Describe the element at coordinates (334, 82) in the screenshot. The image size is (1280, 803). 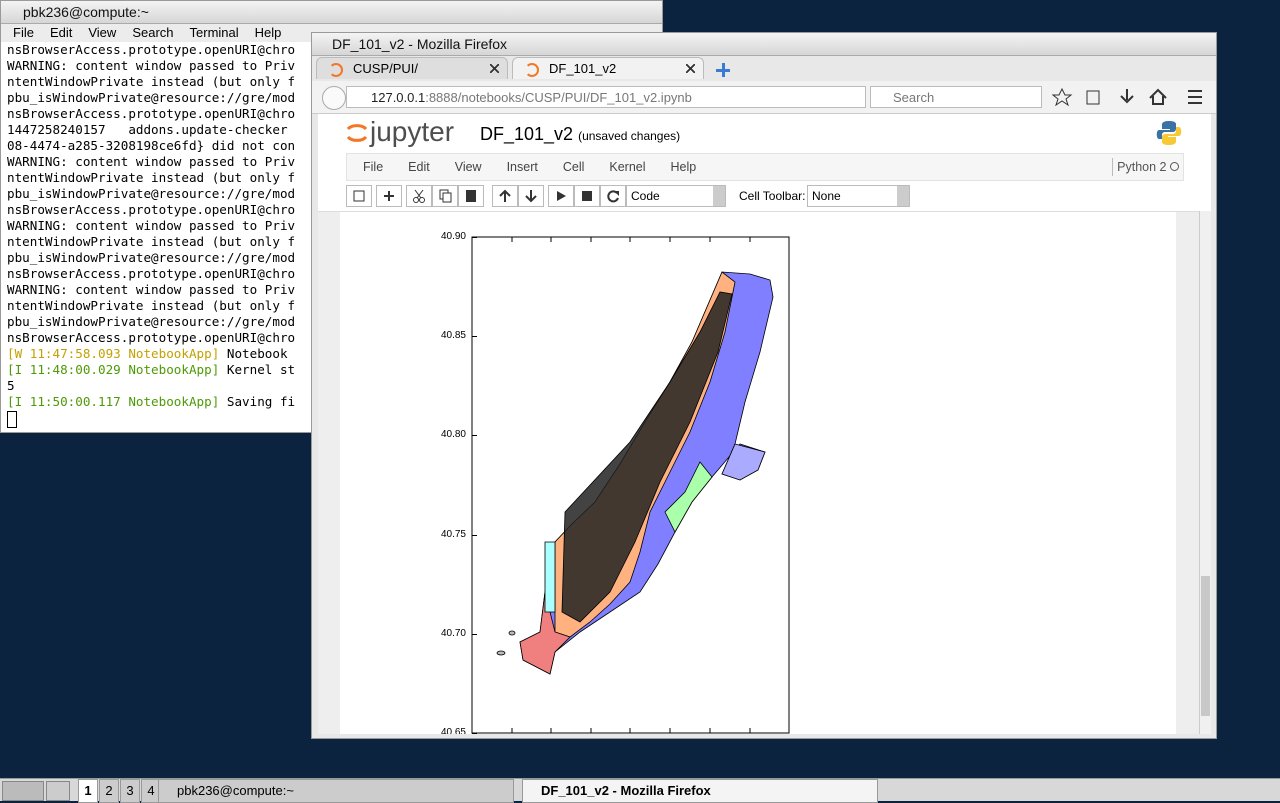
I see `terminal-line: ntentWindowPrivate instead (but only f` at that location.